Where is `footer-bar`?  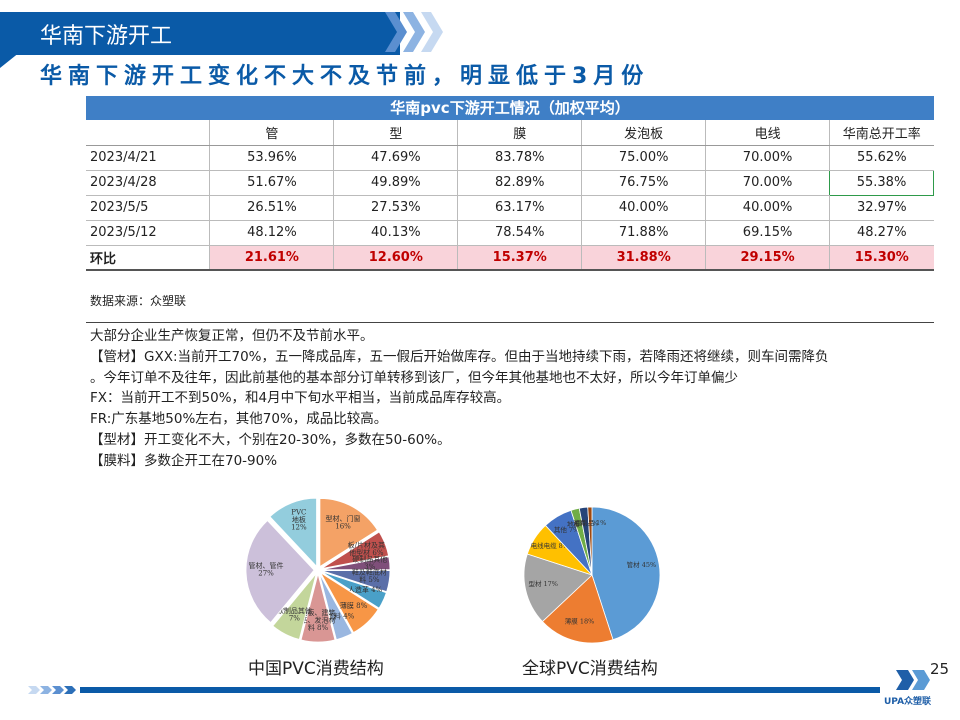 footer-bar is located at coordinates (480, 690).